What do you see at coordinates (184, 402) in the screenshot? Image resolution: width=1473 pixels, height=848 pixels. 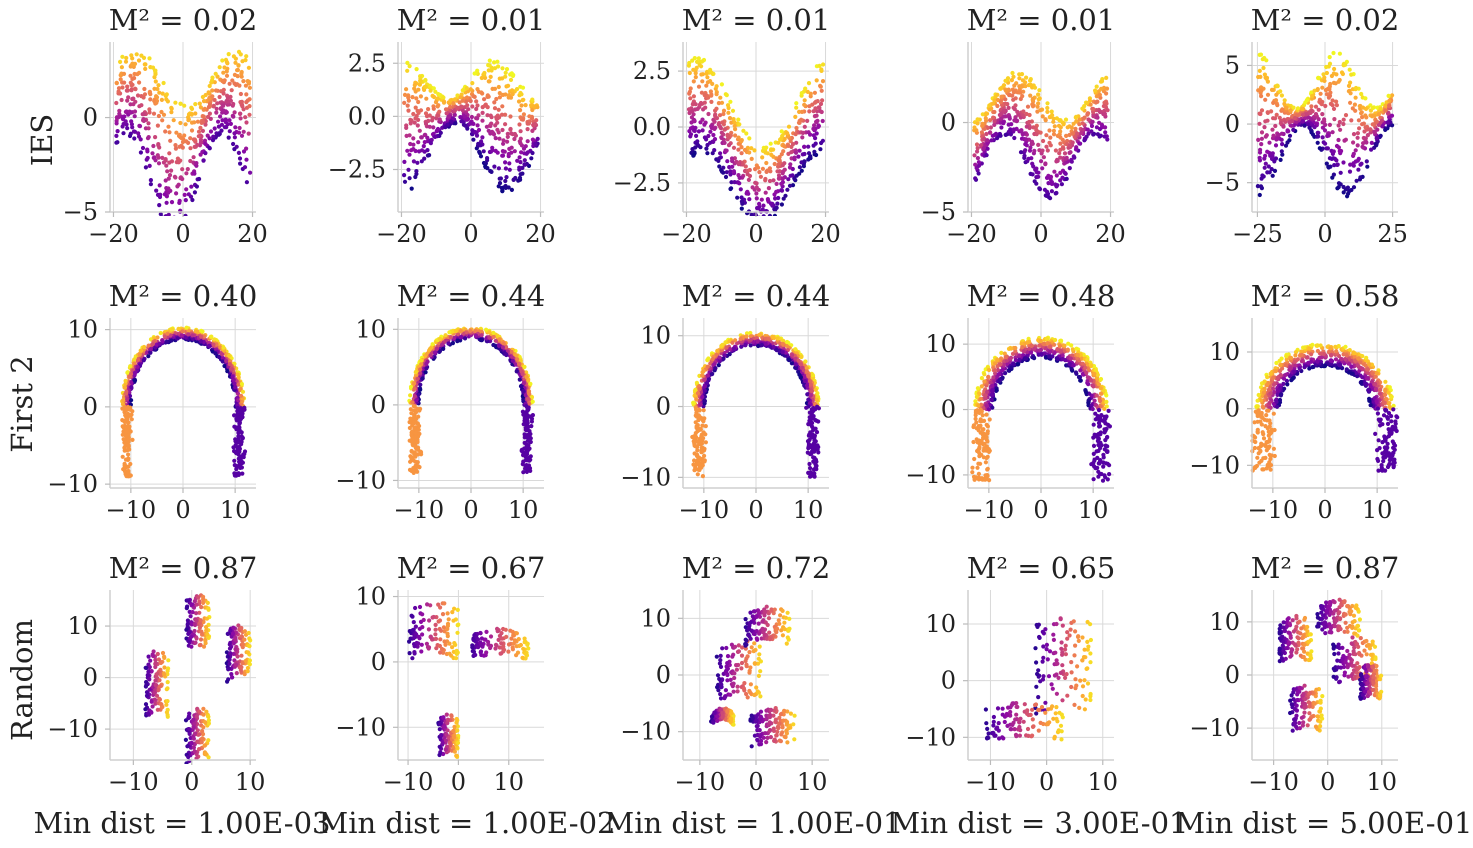 I see `scatter-points` at bounding box center [184, 402].